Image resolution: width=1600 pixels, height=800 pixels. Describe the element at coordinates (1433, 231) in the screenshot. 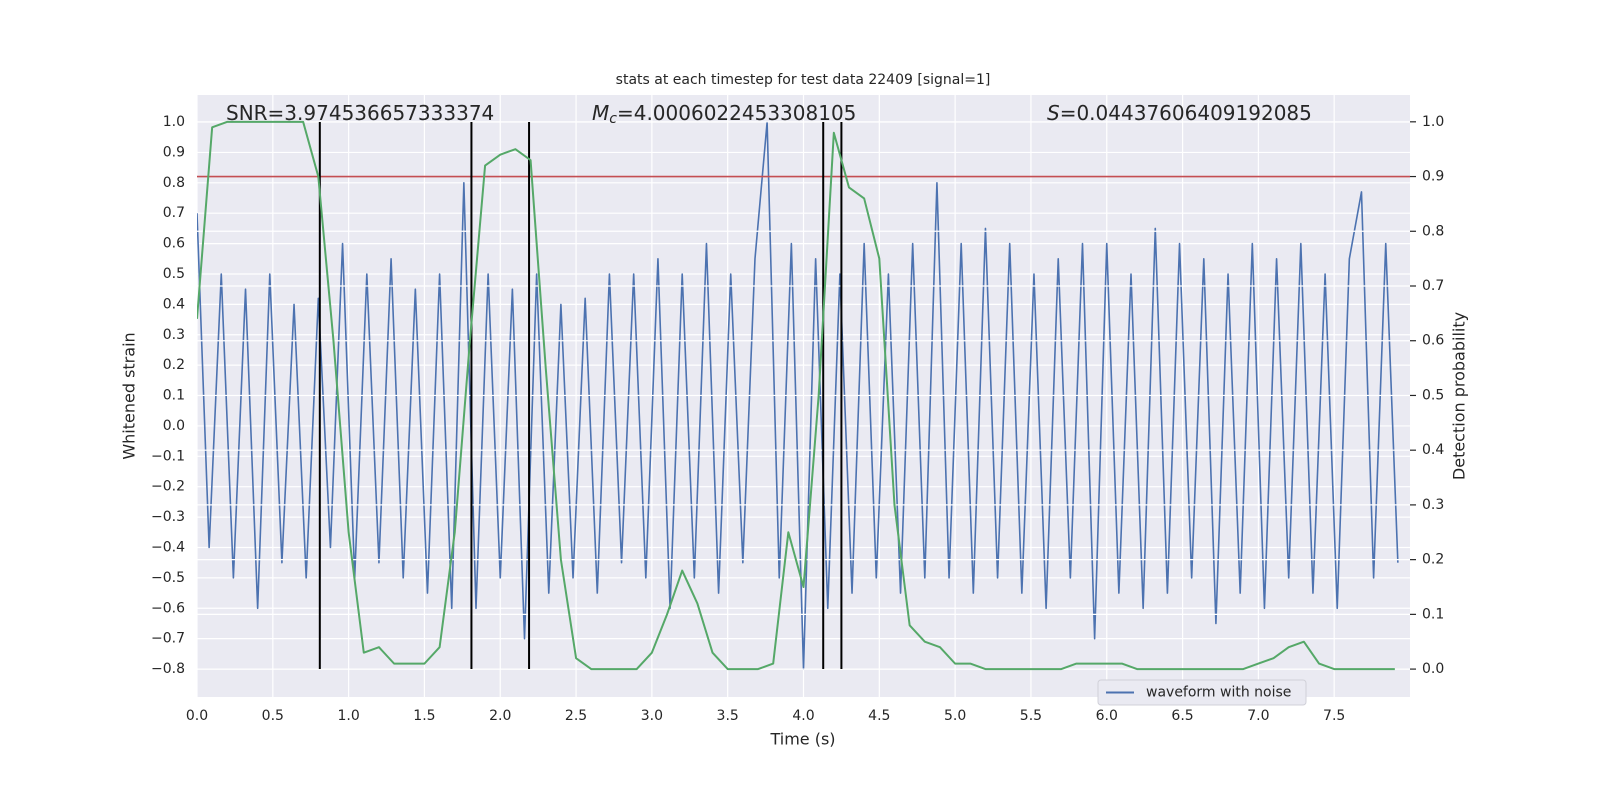

I see `y2-tick-label: 0.8` at that location.